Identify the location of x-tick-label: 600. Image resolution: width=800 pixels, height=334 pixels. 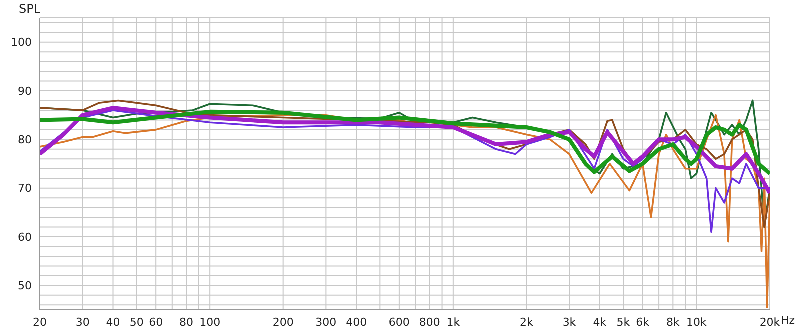
(399, 322).